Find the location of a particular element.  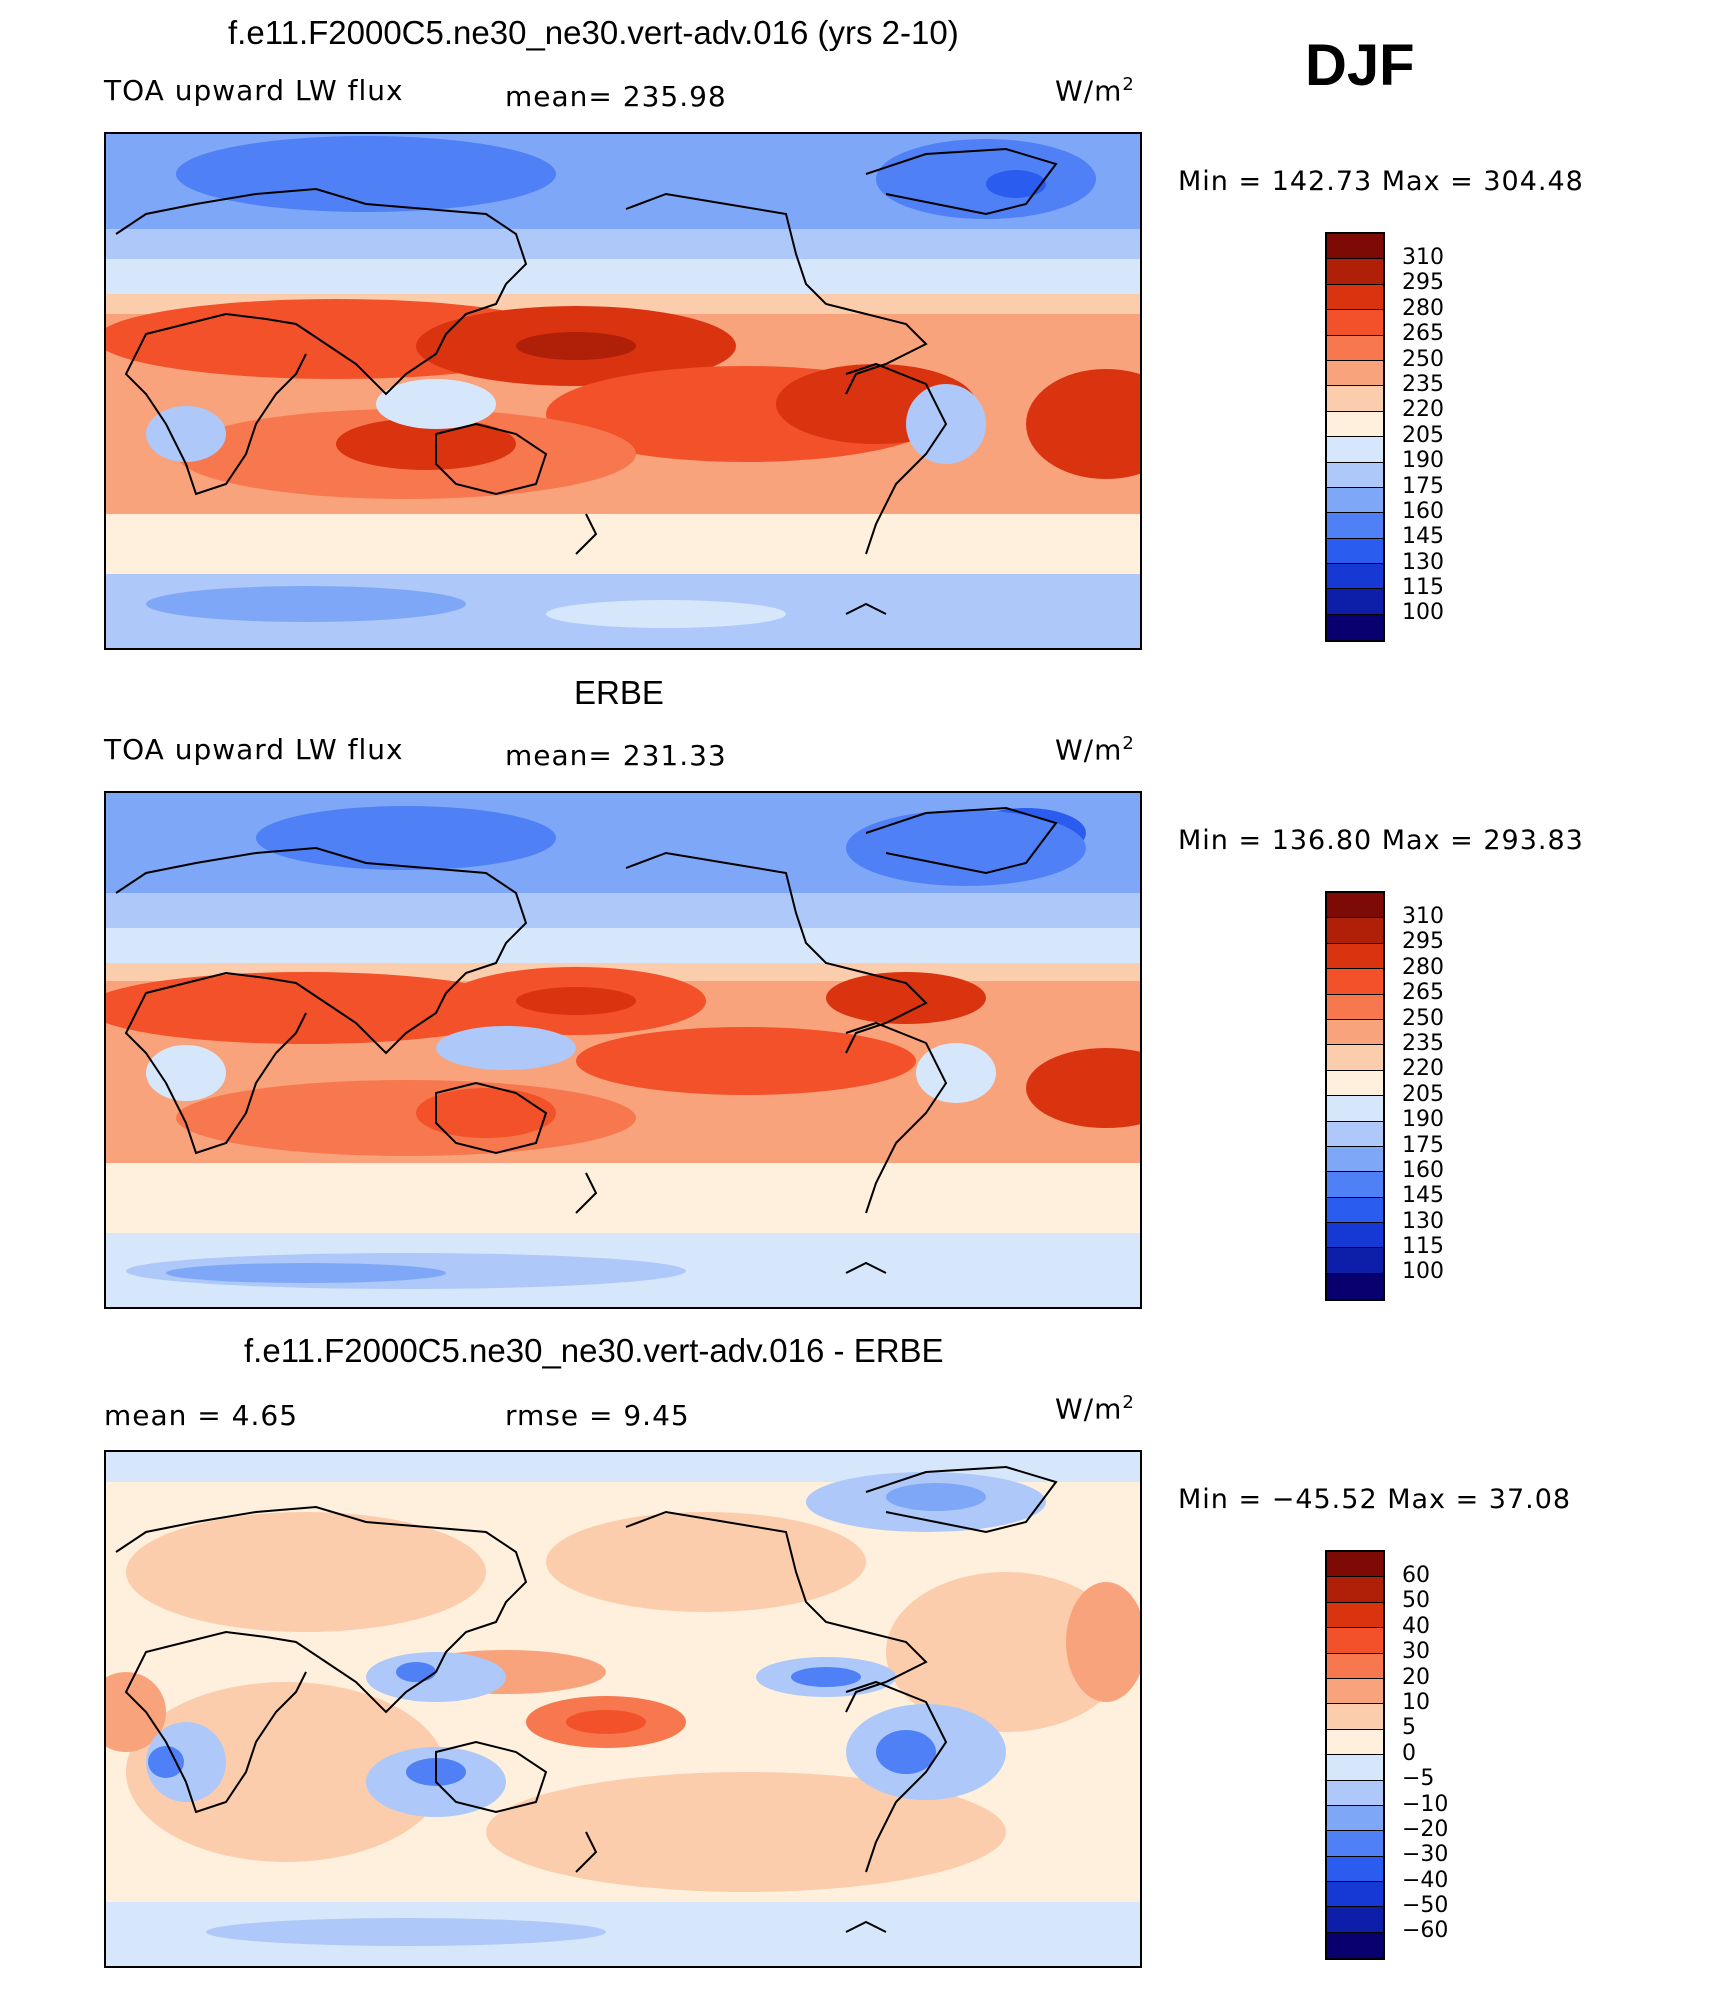

colorbar-level-label: −50 is located at coordinates (1425, 1906).